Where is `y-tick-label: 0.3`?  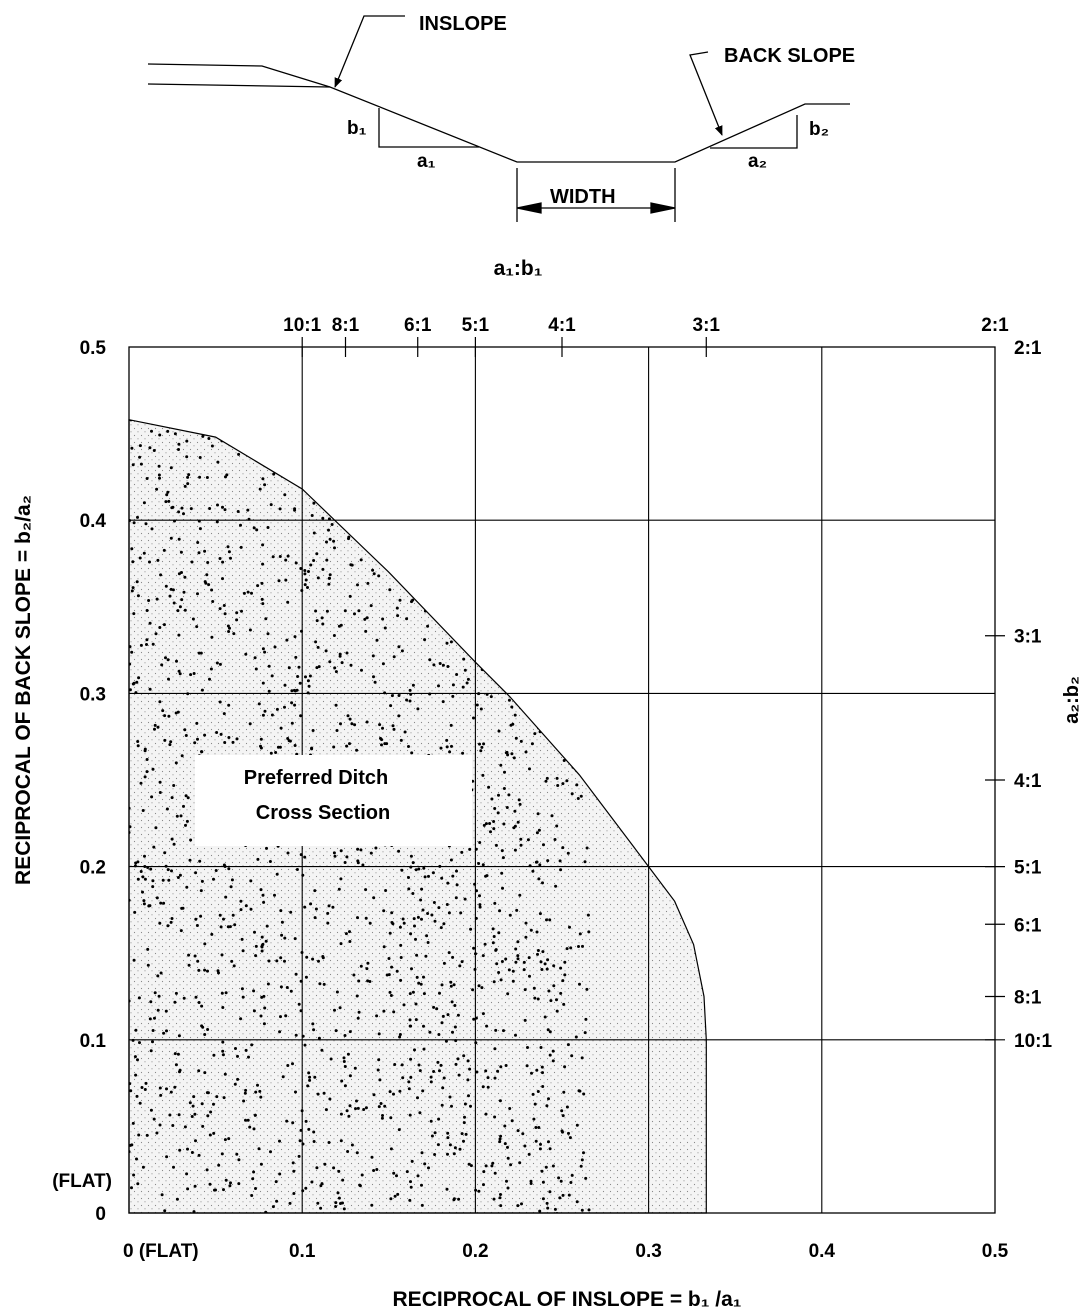
y-tick-label: 0.3 is located at coordinates (93, 694).